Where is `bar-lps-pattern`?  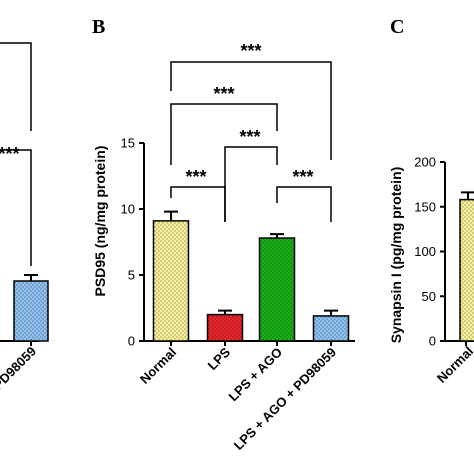 bar-lps-pattern is located at coordinates (225, 327).